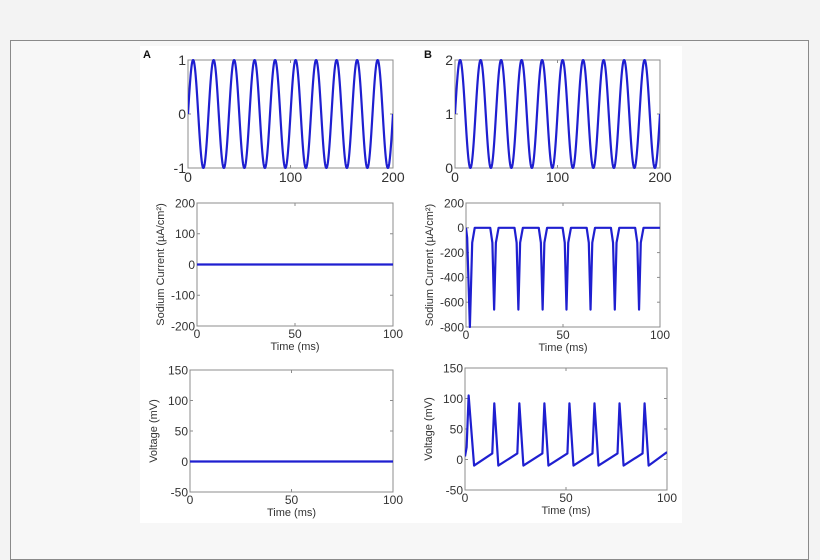 Image resolution: width=820 pixels, height=560 pixels. Describe the element at coordinates (452, 278) in the screenshot. I see `y-tick-label: -400` at that location.